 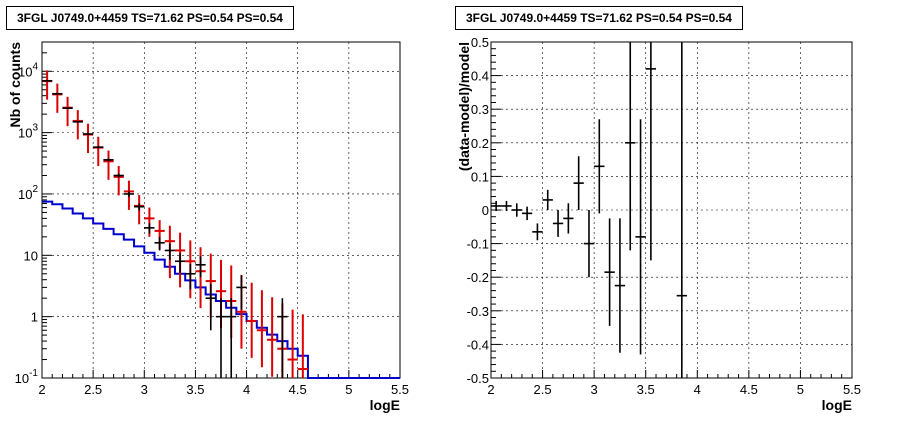 What do you see at coordinates (28, 70) in the screenshot?
I see `y-tick-label: 10⁴` at bounding box center [28, 70].